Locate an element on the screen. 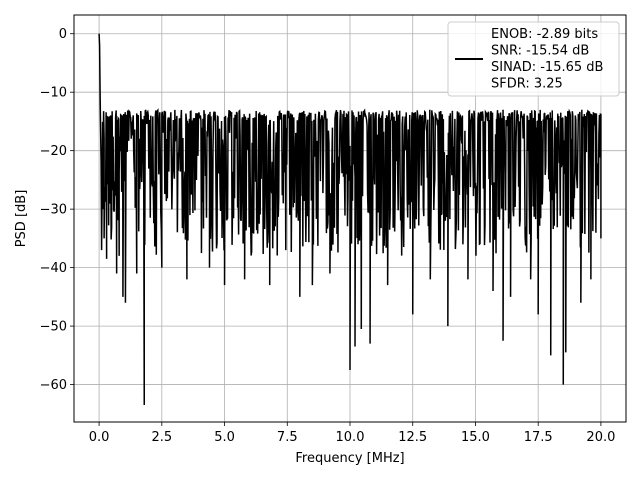  y-axis-label: PSD [dB] is located at coordinates (21, 219).